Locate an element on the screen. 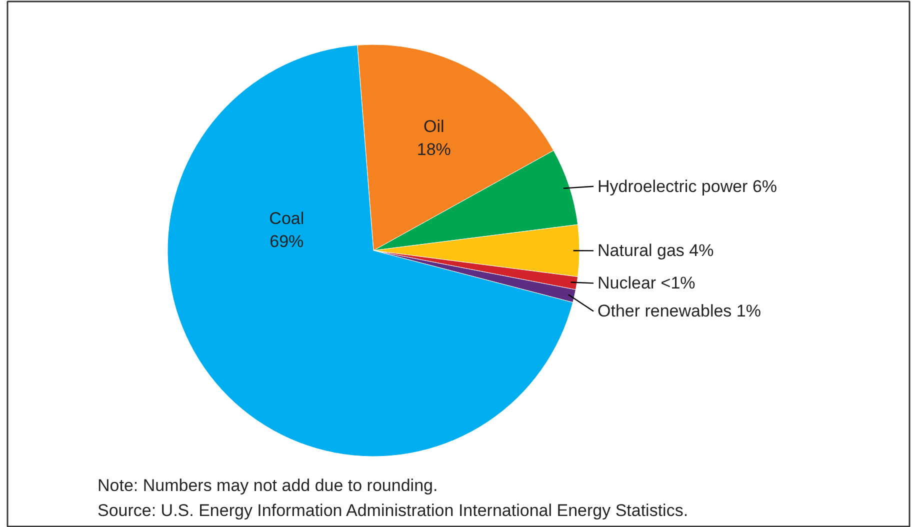  slice-label: Coal is located at coordinates (286, 218).